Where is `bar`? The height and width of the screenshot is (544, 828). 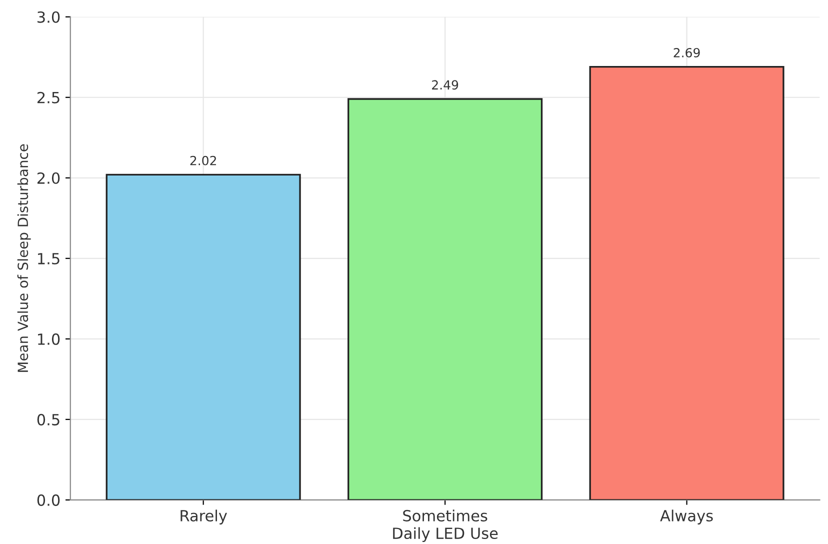 bar is located at coordinates (203, 337).